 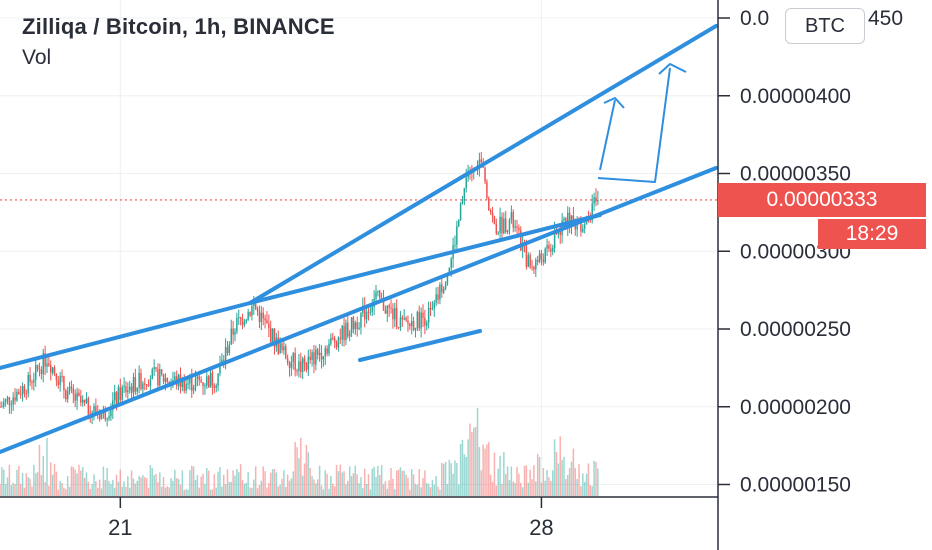 I want to click on volume-label: Vol, so click(x=37, y=57).